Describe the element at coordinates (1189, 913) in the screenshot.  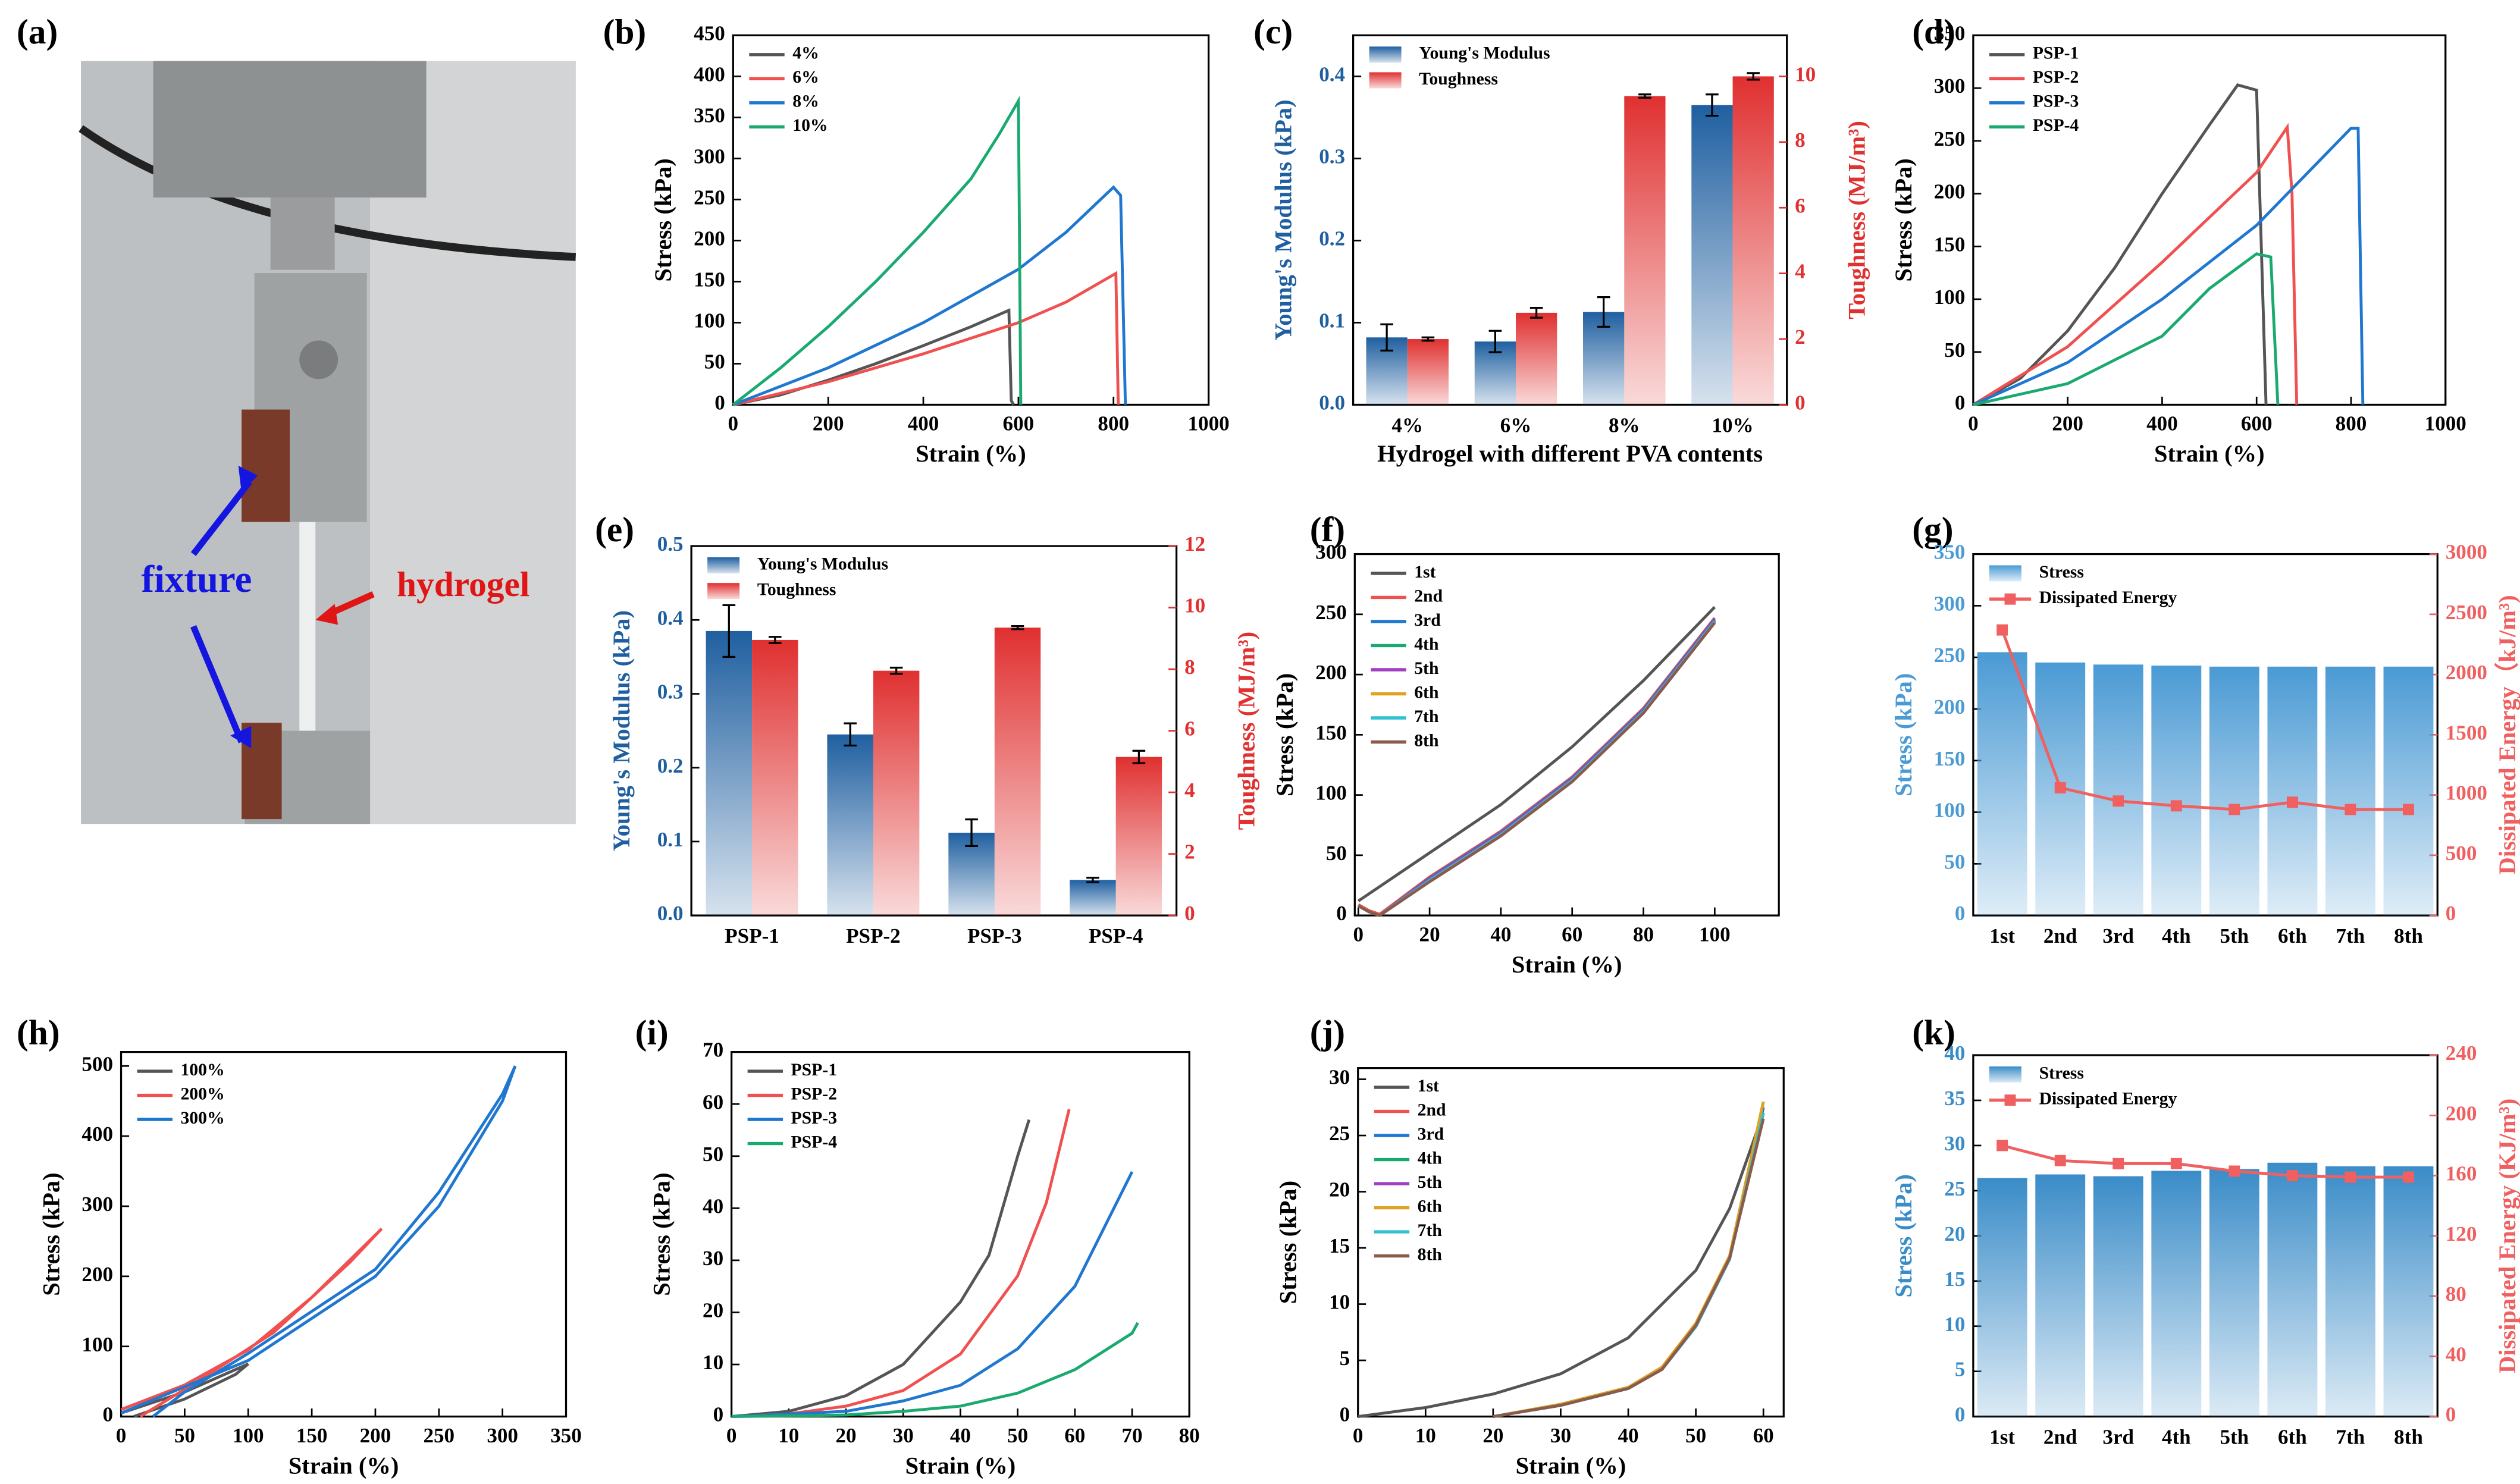
I see `y2-tick-label: 0` at that location.